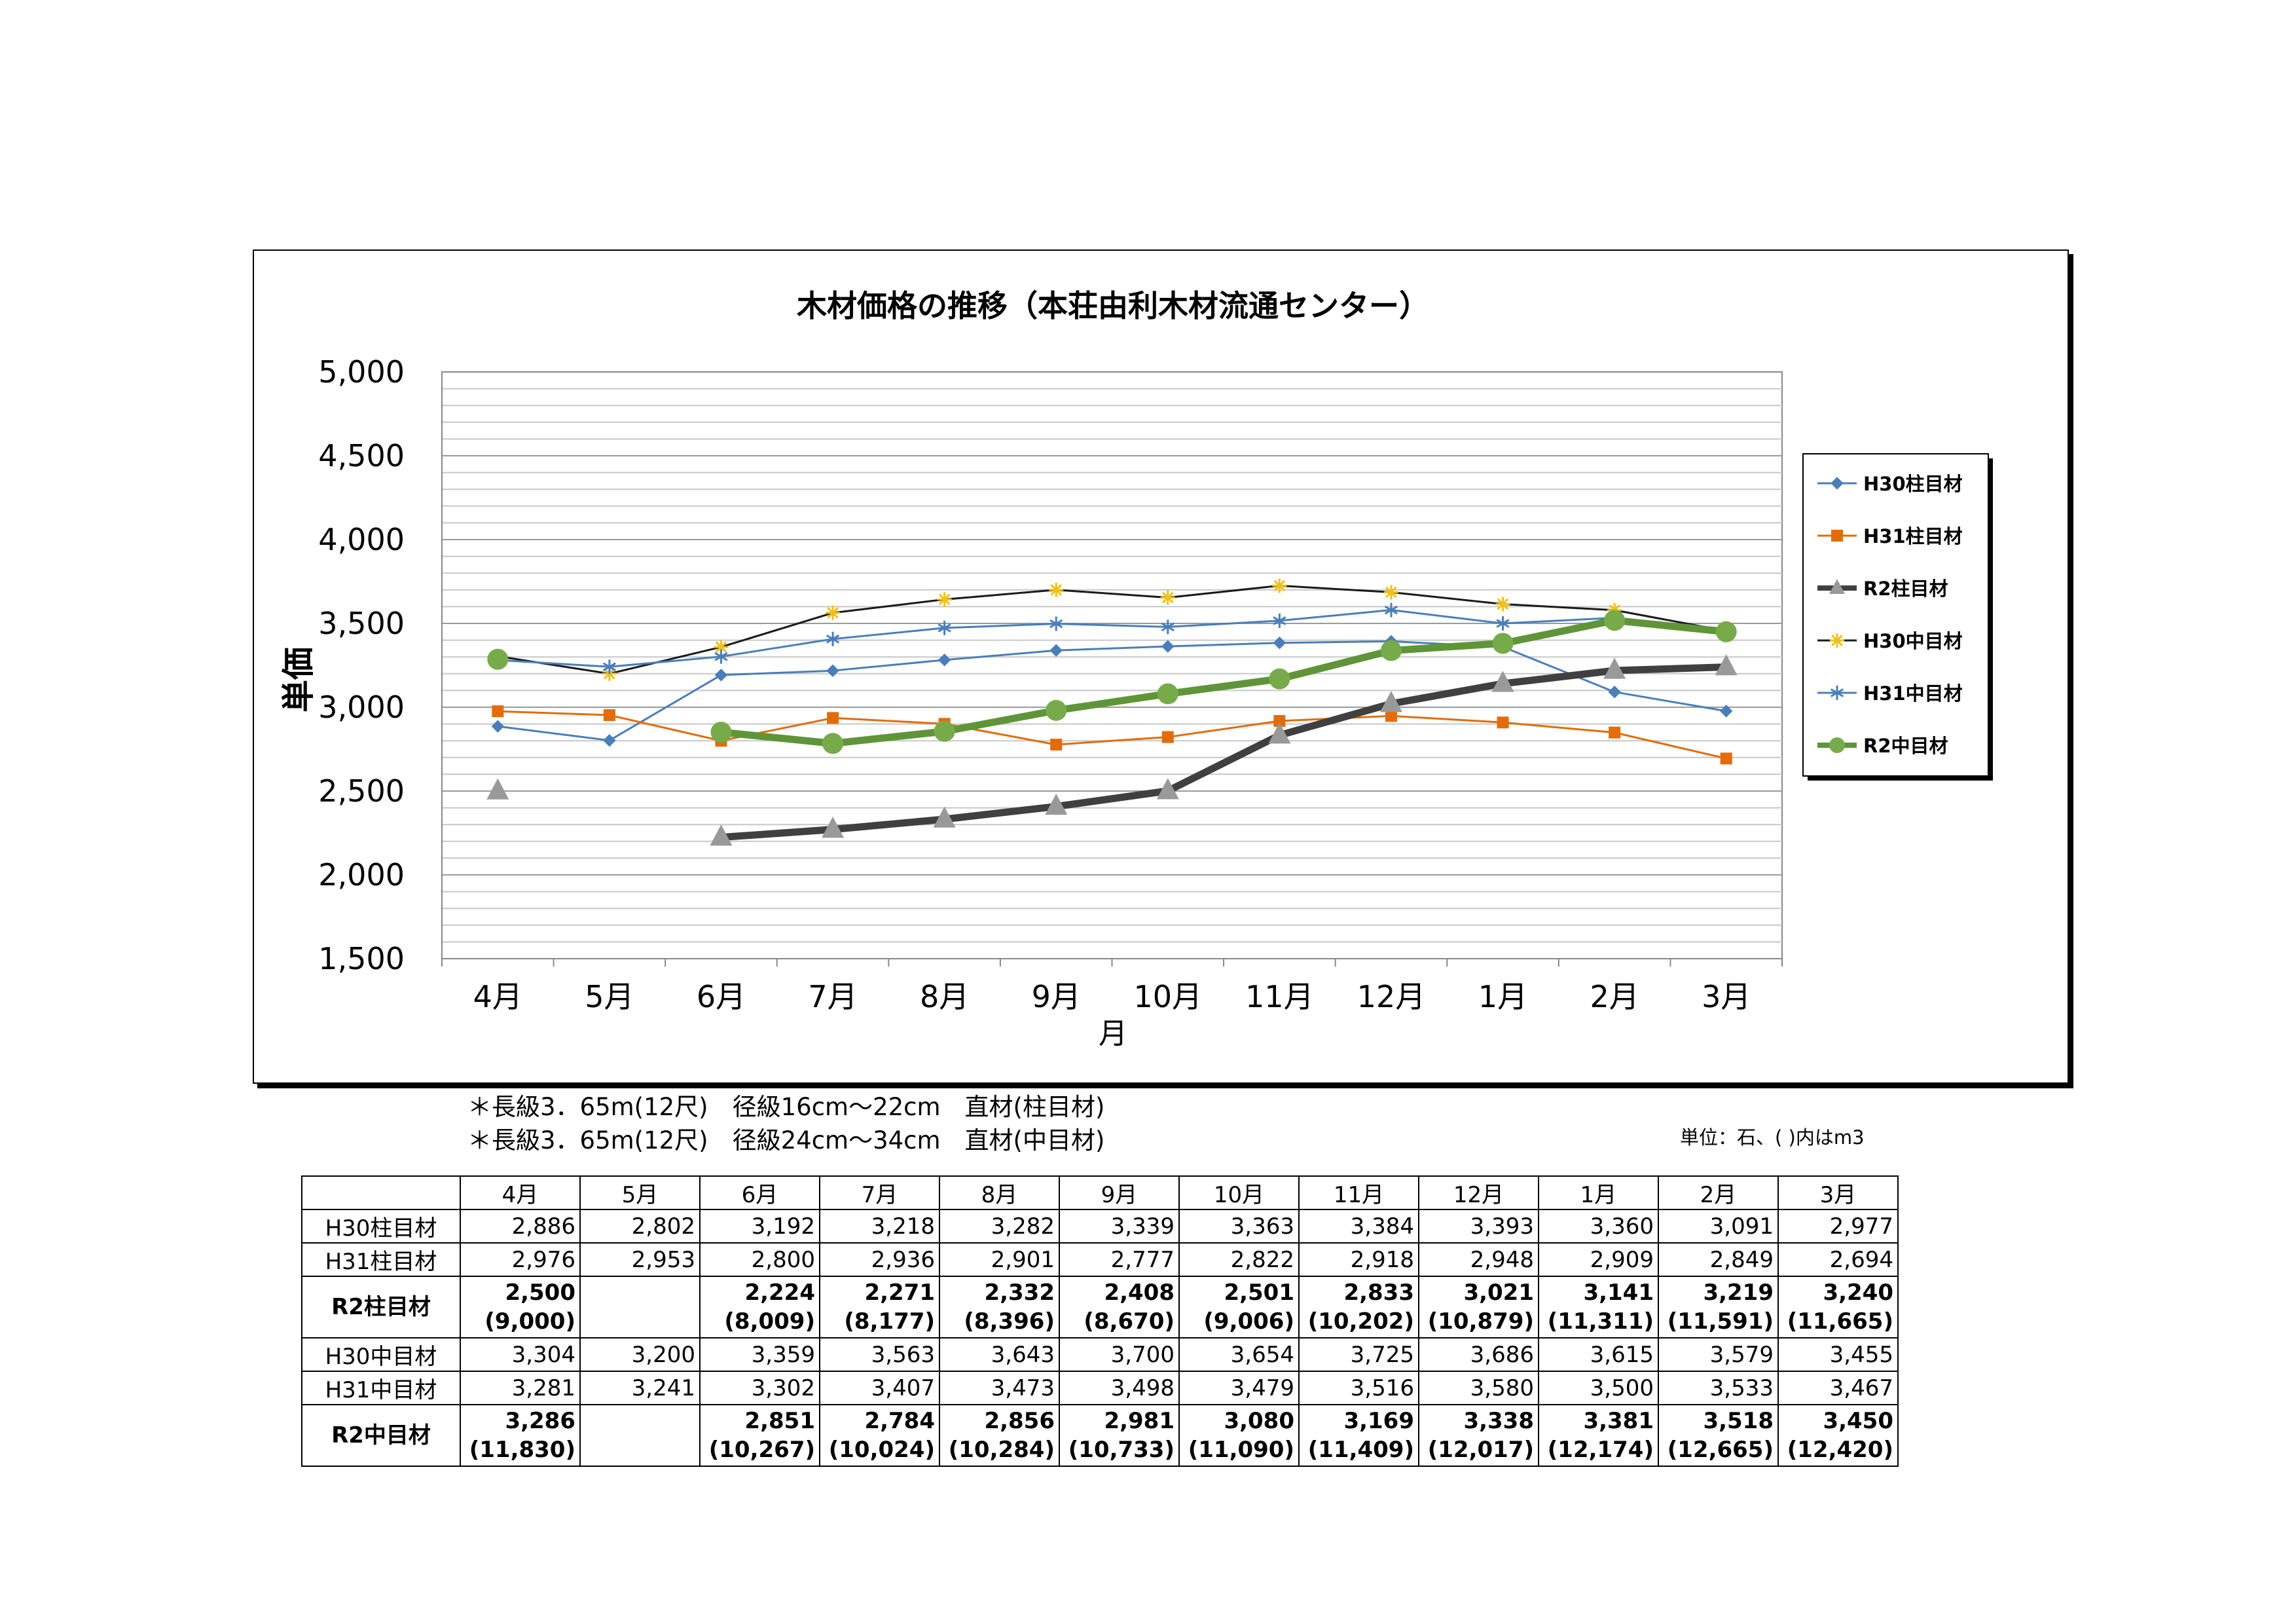 The height and width of the screenshot is (1624, 2296). Describe the element at coordinates (759, 1192) in the screenshot. I see `column-header: 6月` at that location.